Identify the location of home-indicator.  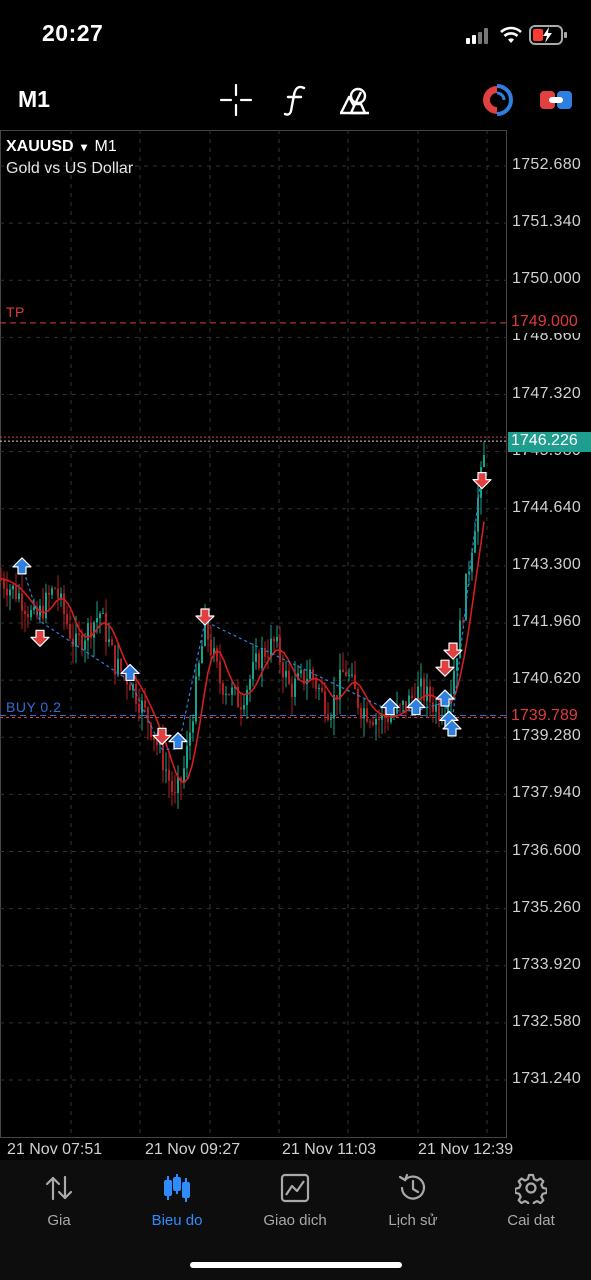
(296, 1265).